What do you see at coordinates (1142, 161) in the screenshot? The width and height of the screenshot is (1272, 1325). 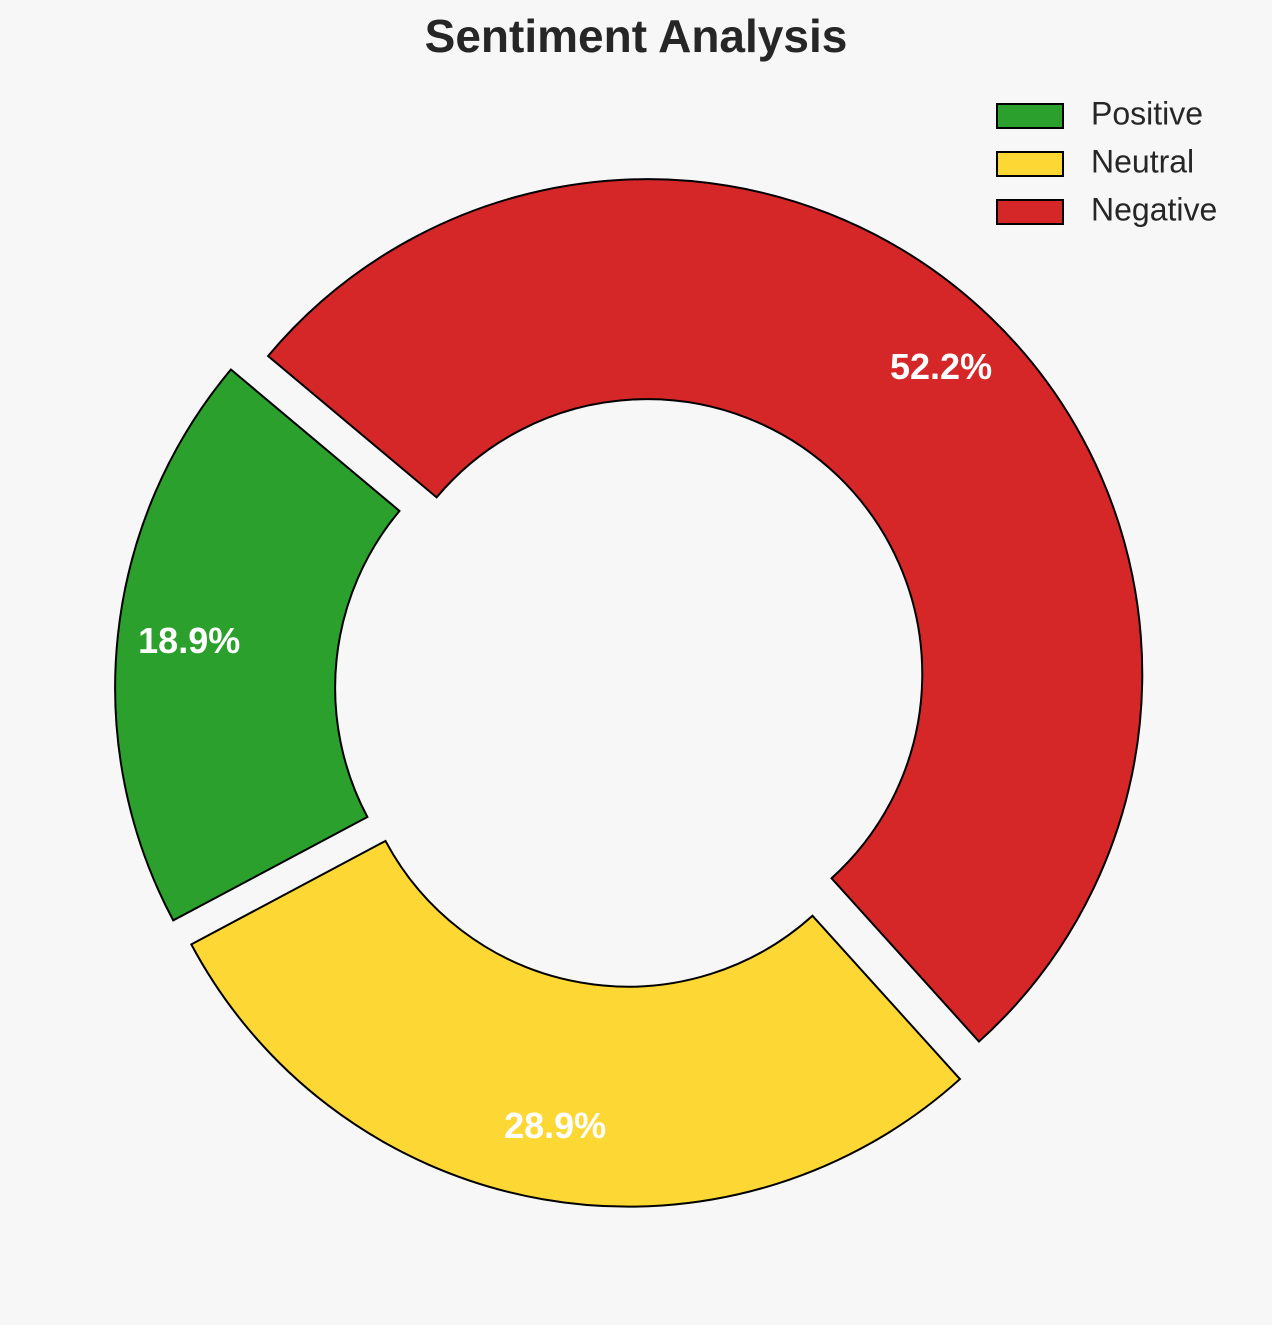 I see `legend-label: Neutral` at bounding box center [1142, 161].